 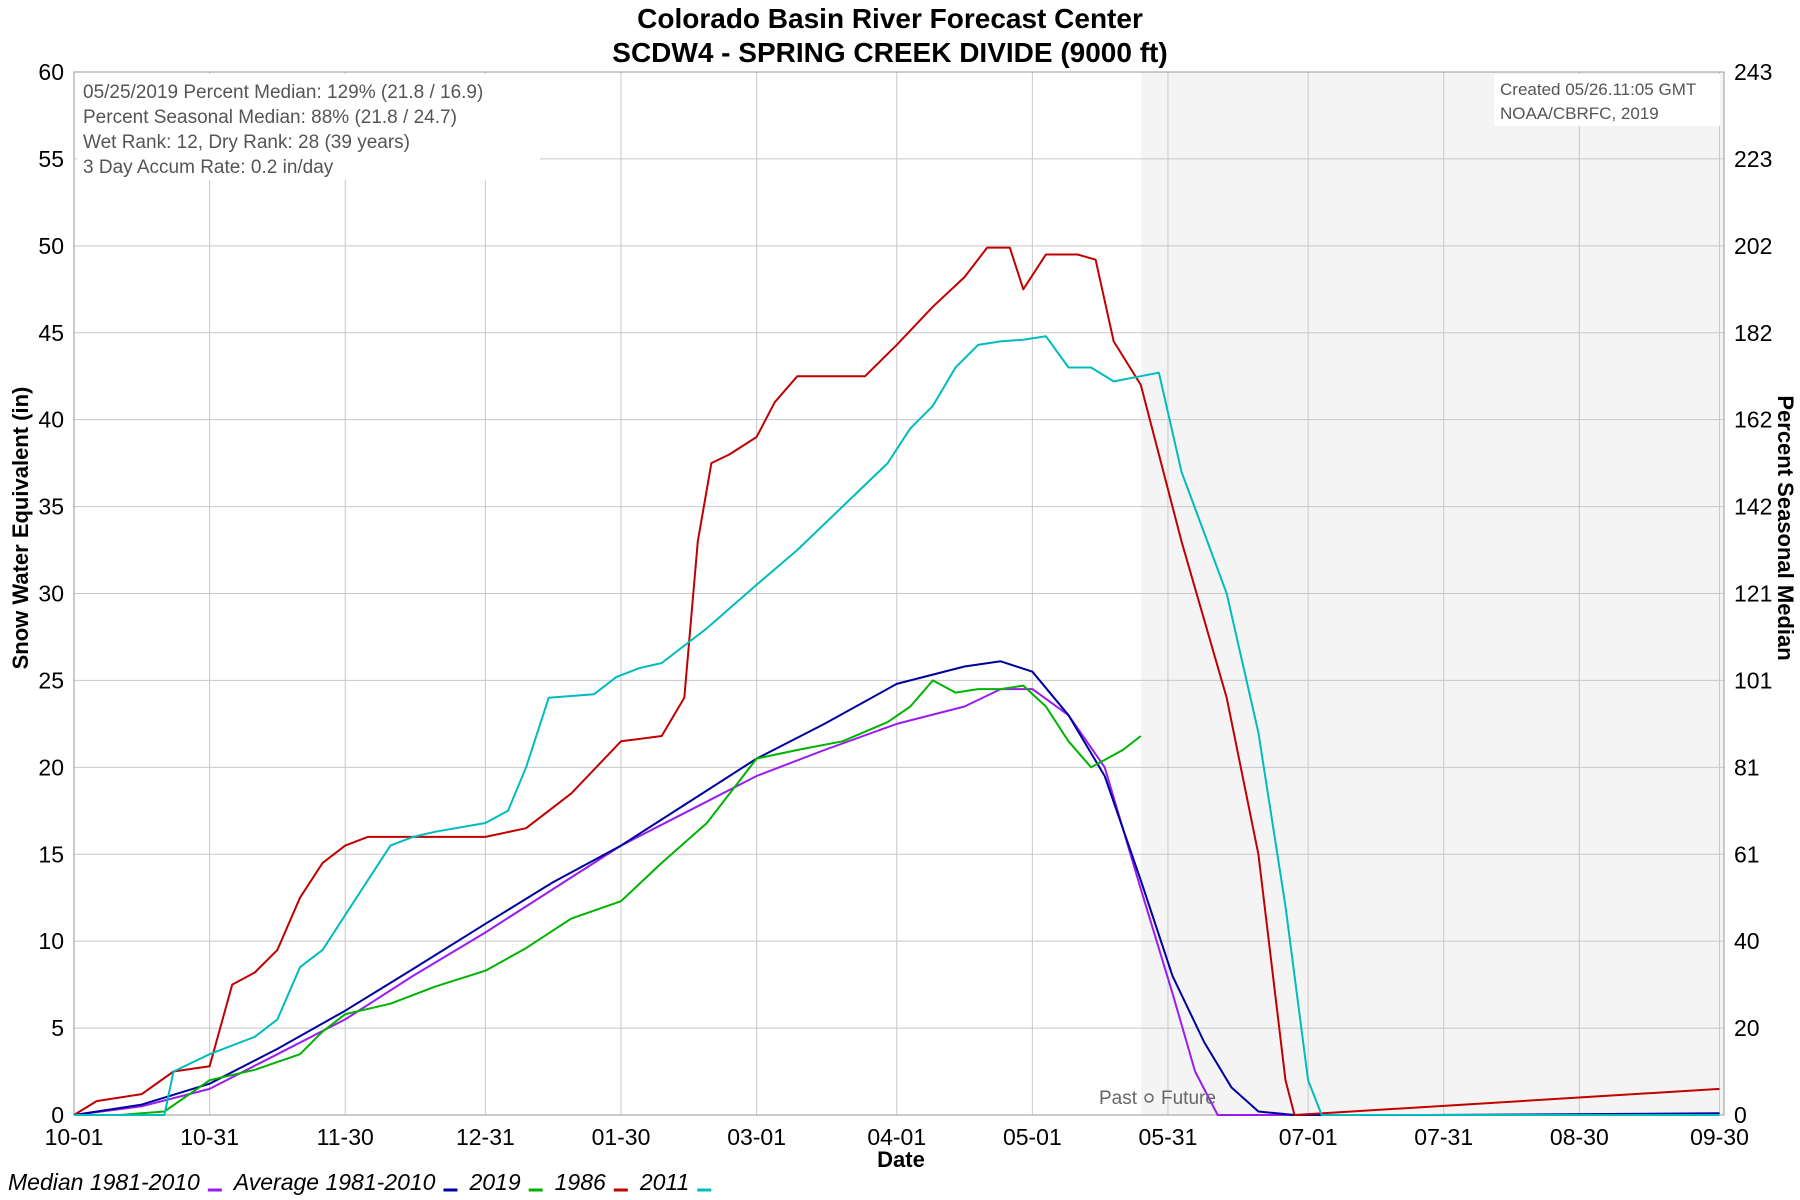 What do you see at coordinates (51, 941) in the screenshot?
I see `y-tick-label: 10` at bounding box center [51, 941].